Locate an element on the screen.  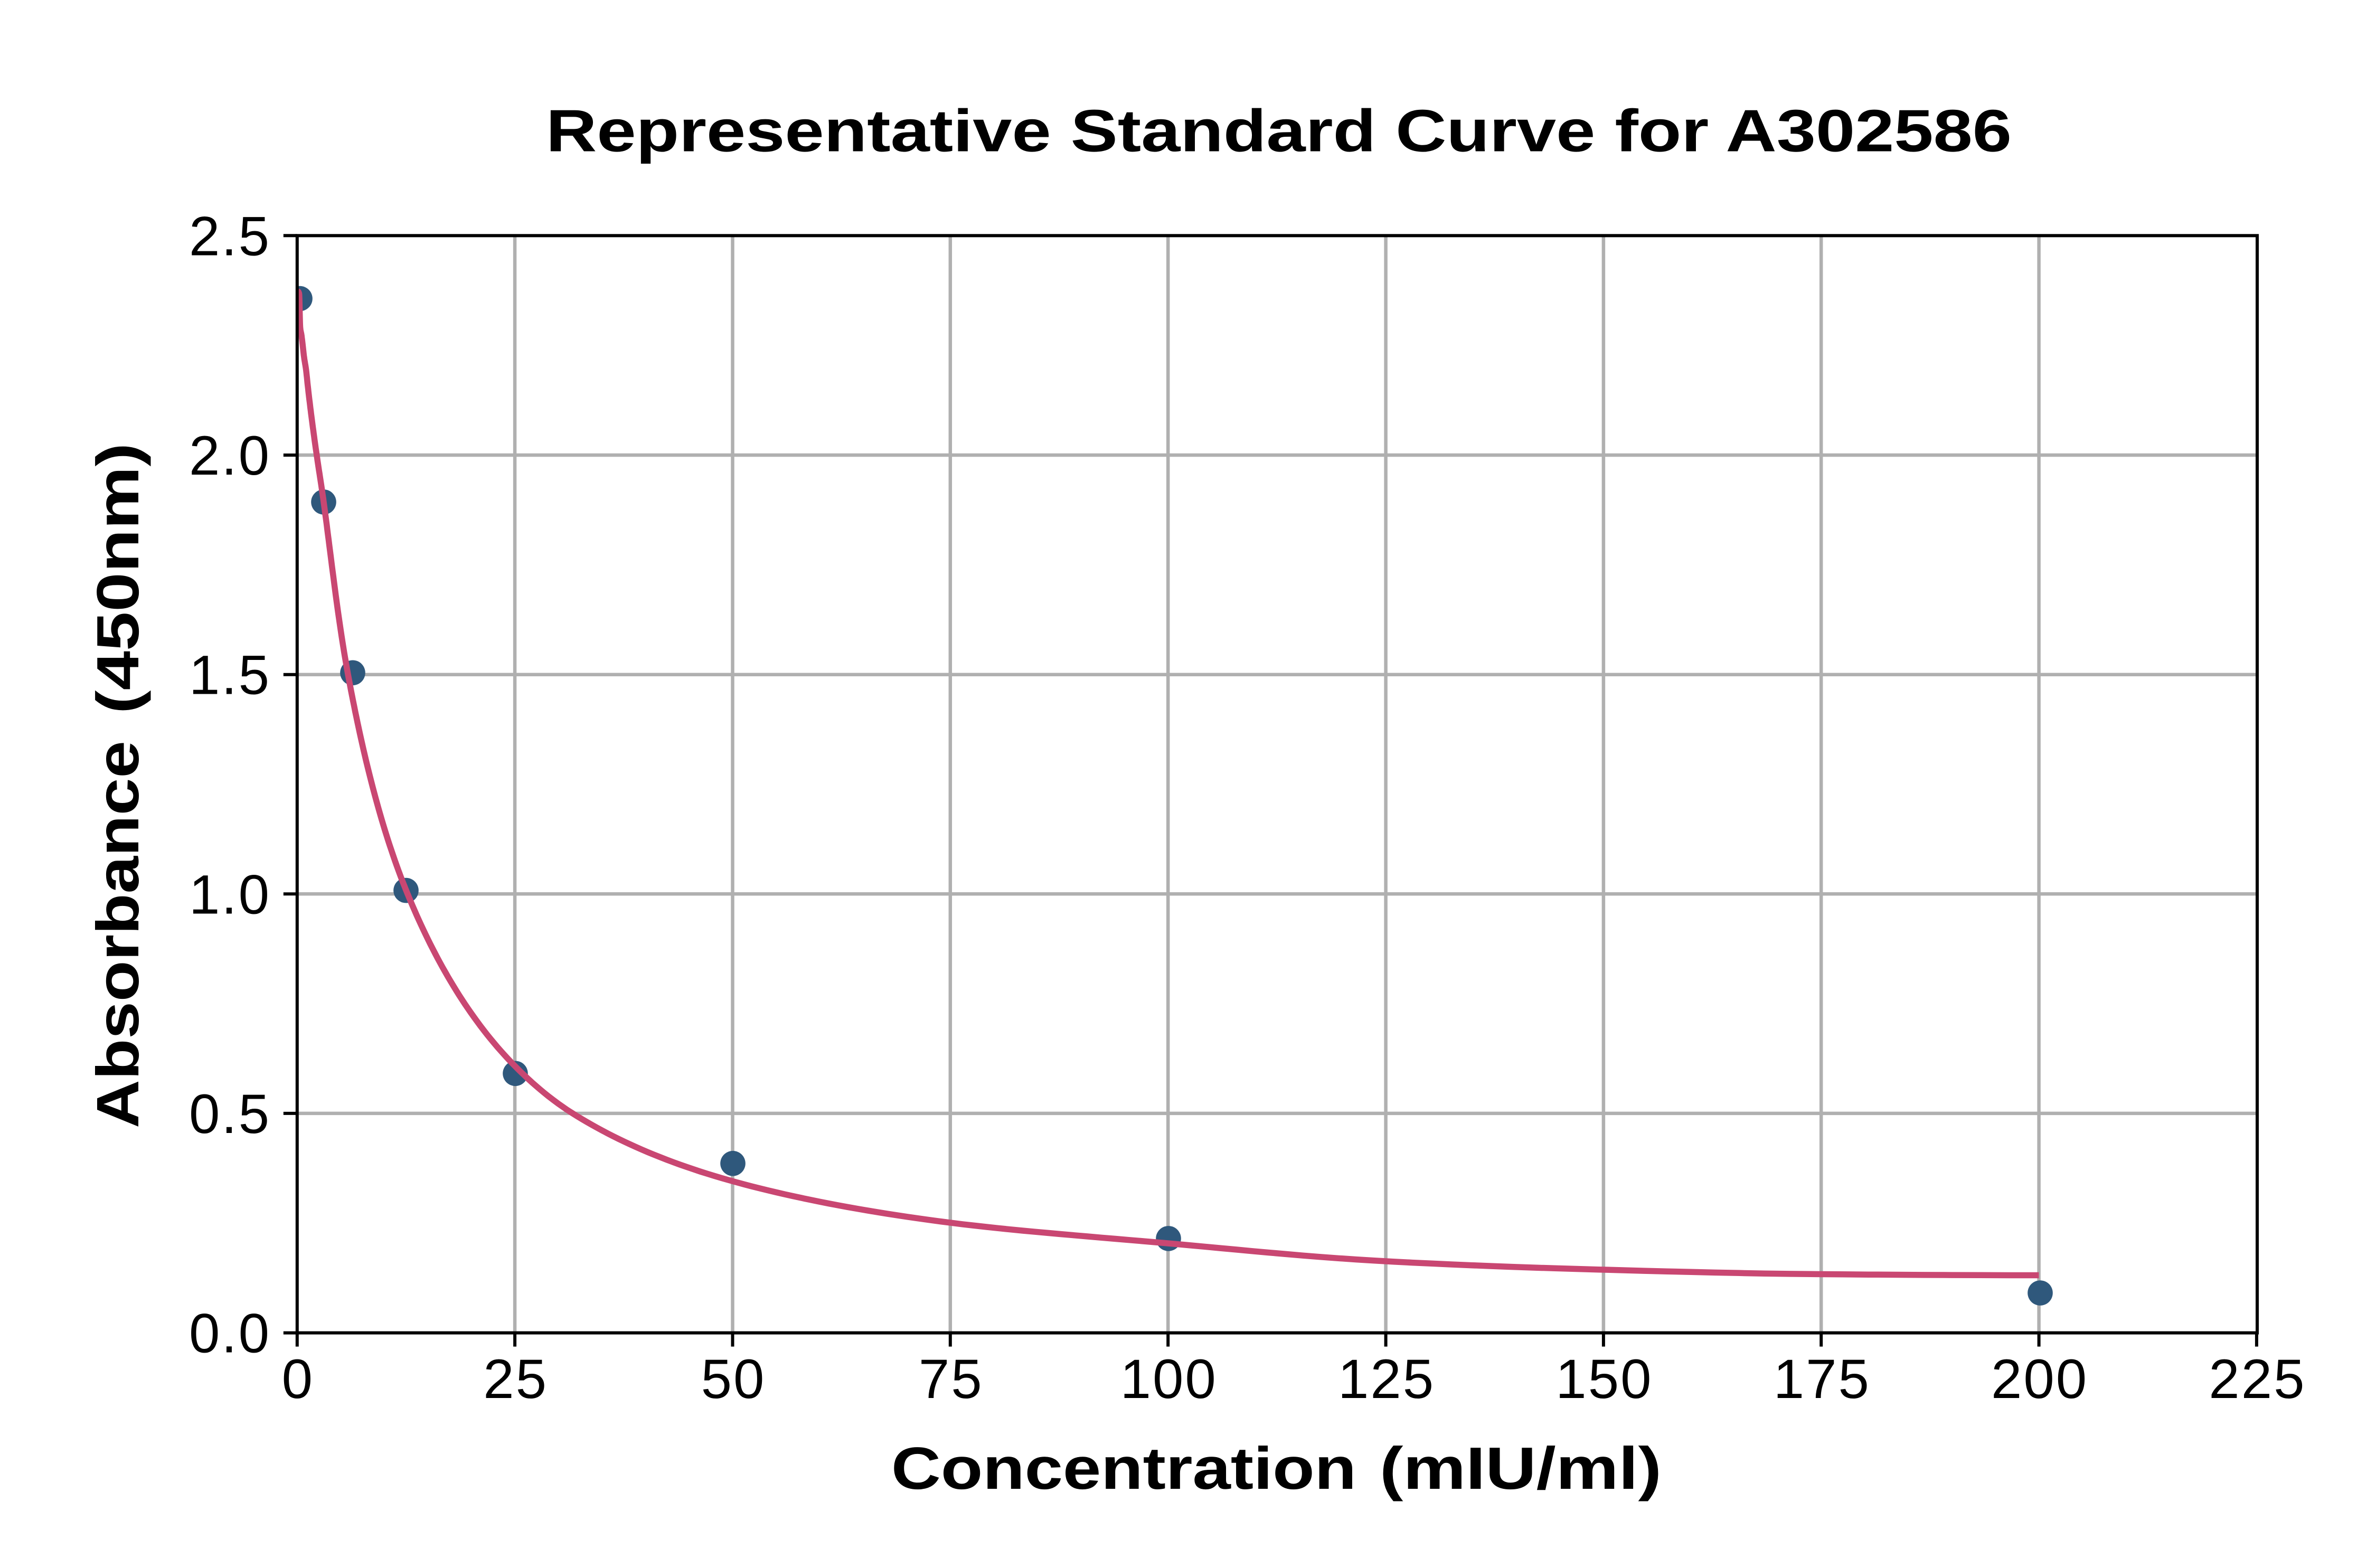
svg-text: 0.0 is located at coordinates (230, 1334).